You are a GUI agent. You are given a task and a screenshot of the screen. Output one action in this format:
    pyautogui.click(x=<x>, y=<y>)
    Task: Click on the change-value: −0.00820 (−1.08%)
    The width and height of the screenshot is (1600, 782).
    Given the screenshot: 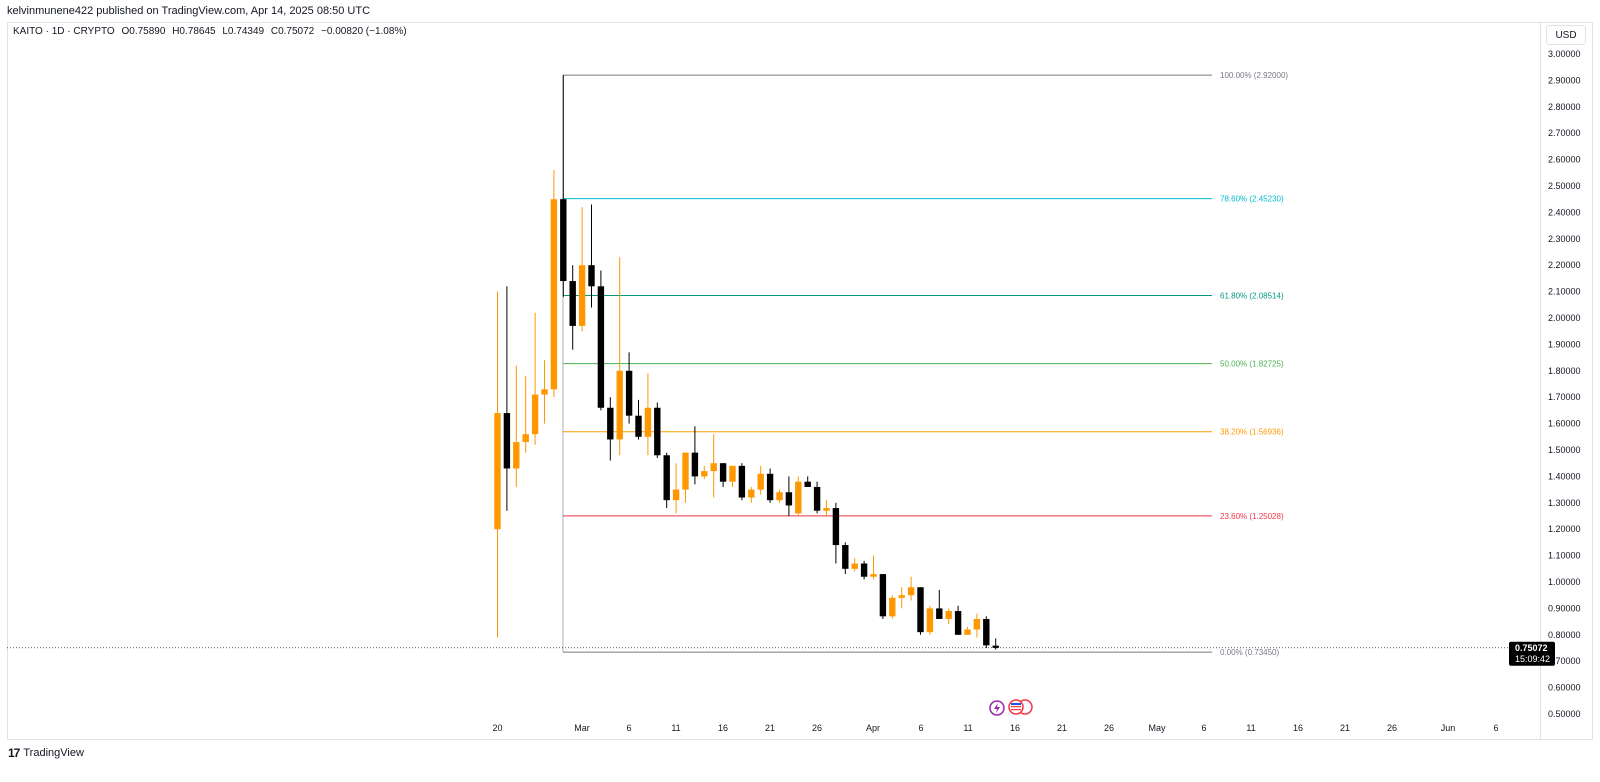 What is the action you would take?
    pyautogui.click(x=364, y=31)
    